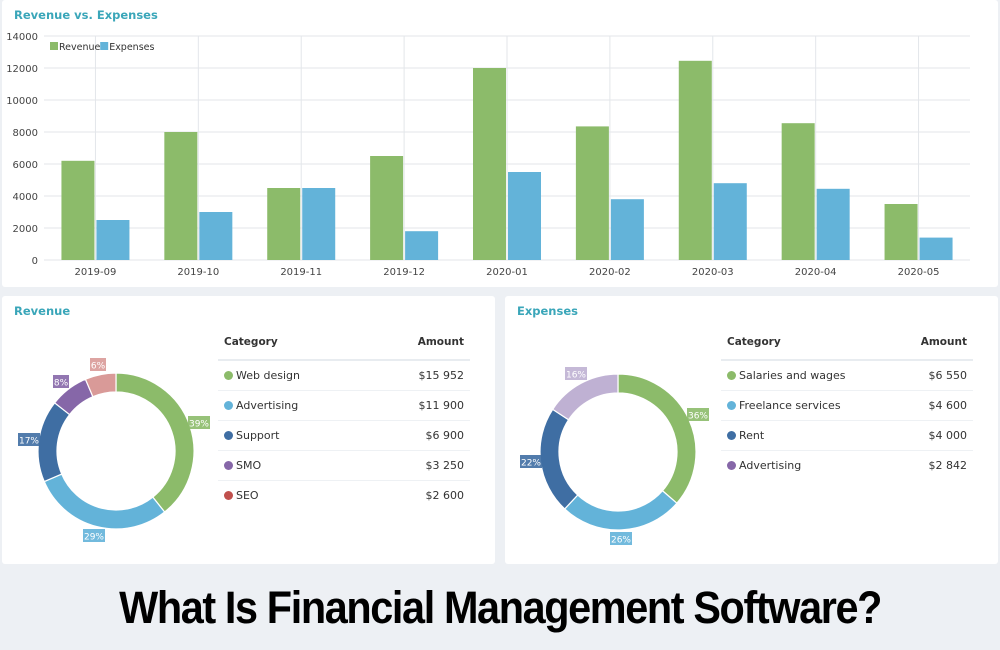 The image size is (1000, 650). I want to click on table-row: Freelance services $4 600, so click(847, 405).